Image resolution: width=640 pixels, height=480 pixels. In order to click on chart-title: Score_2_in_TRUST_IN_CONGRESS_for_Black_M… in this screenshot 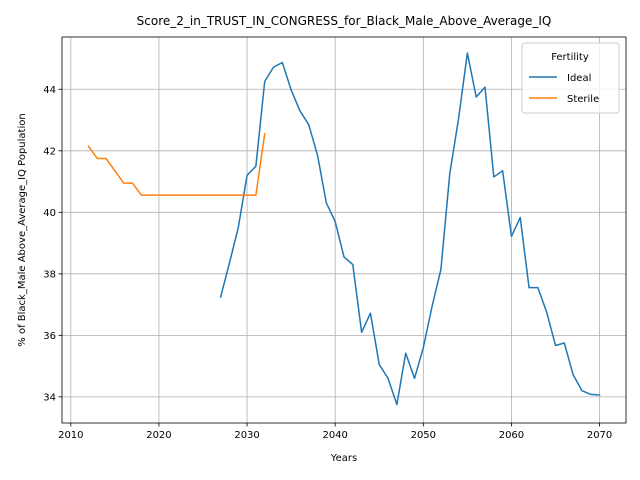, I will do `click(344, 21)`.